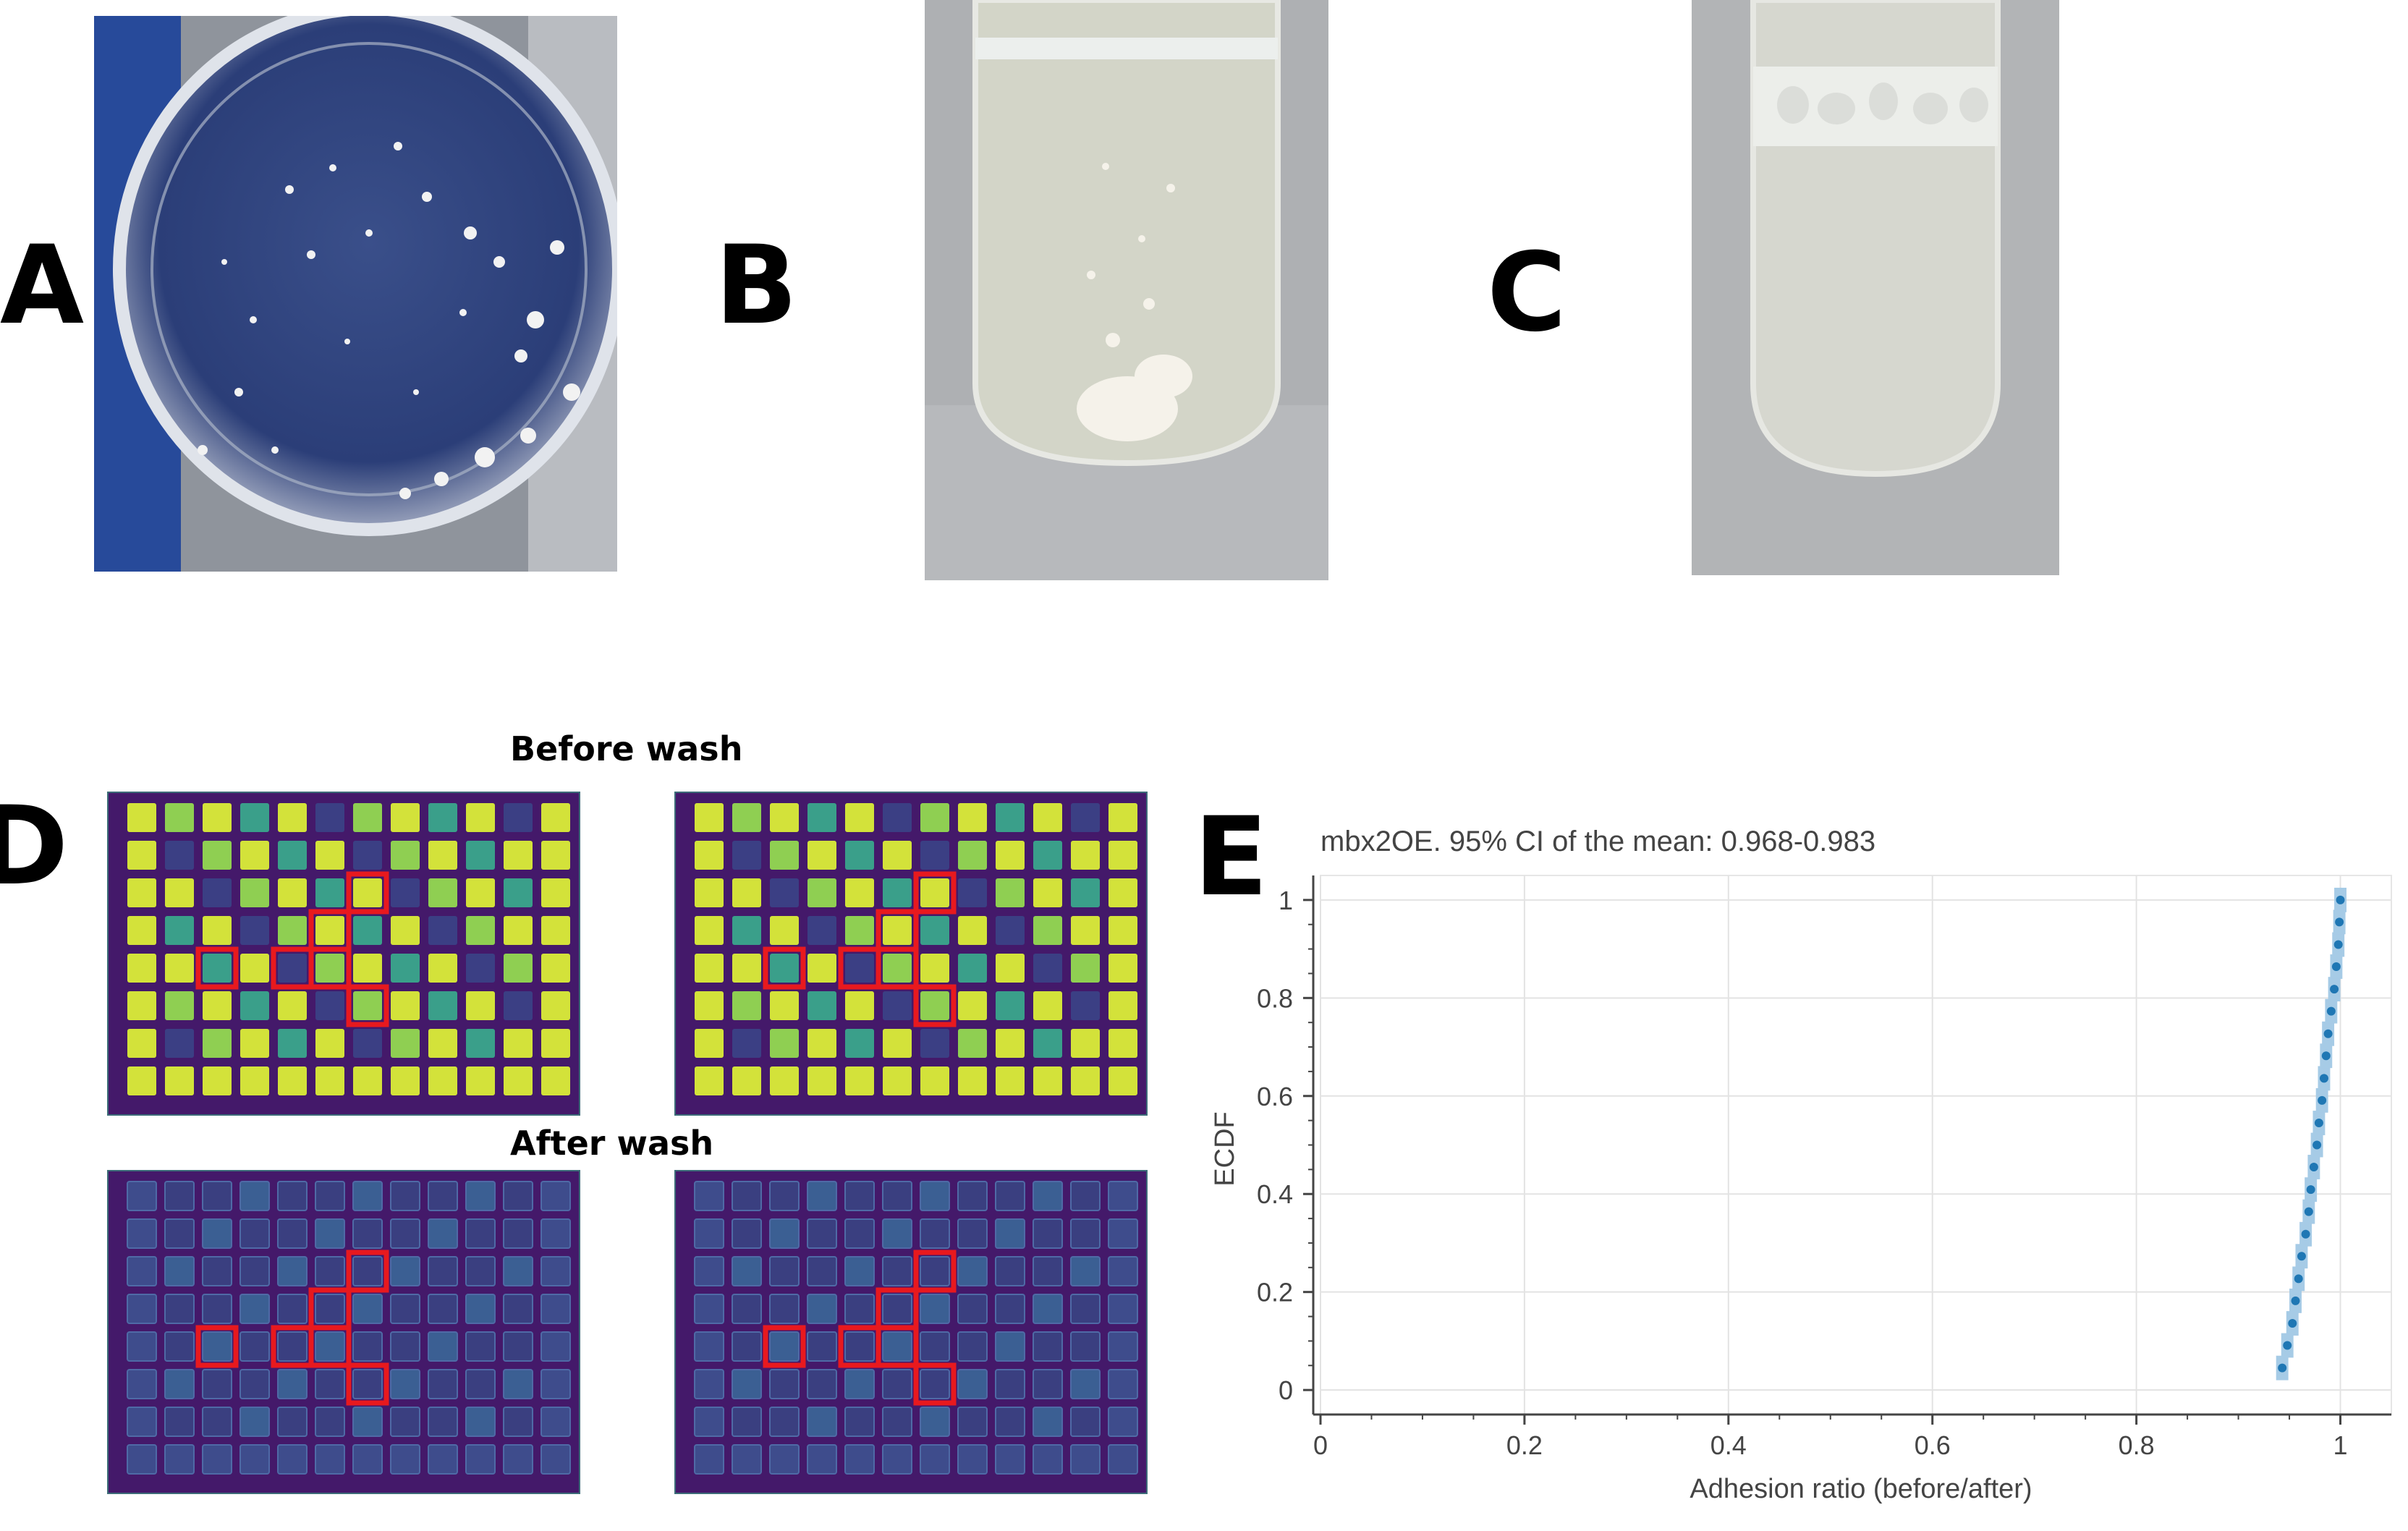 The width and height of the screenshot is (2408, 1531). What do you see at coordinates (1275, 998) in the screenshot?
I see `y-tick-label: 0.8` at bounding box center [1275, 998].